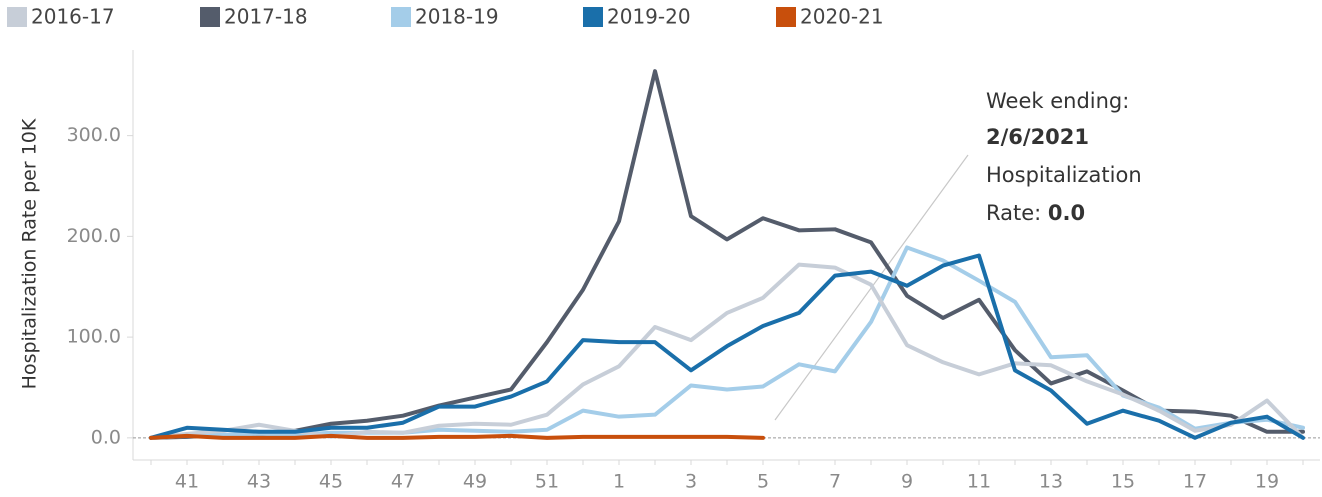  What do you see at coordinates (649, 17) in the screenshot?
I see `legend-label: 2019-20` at bounding box center [649, 17].